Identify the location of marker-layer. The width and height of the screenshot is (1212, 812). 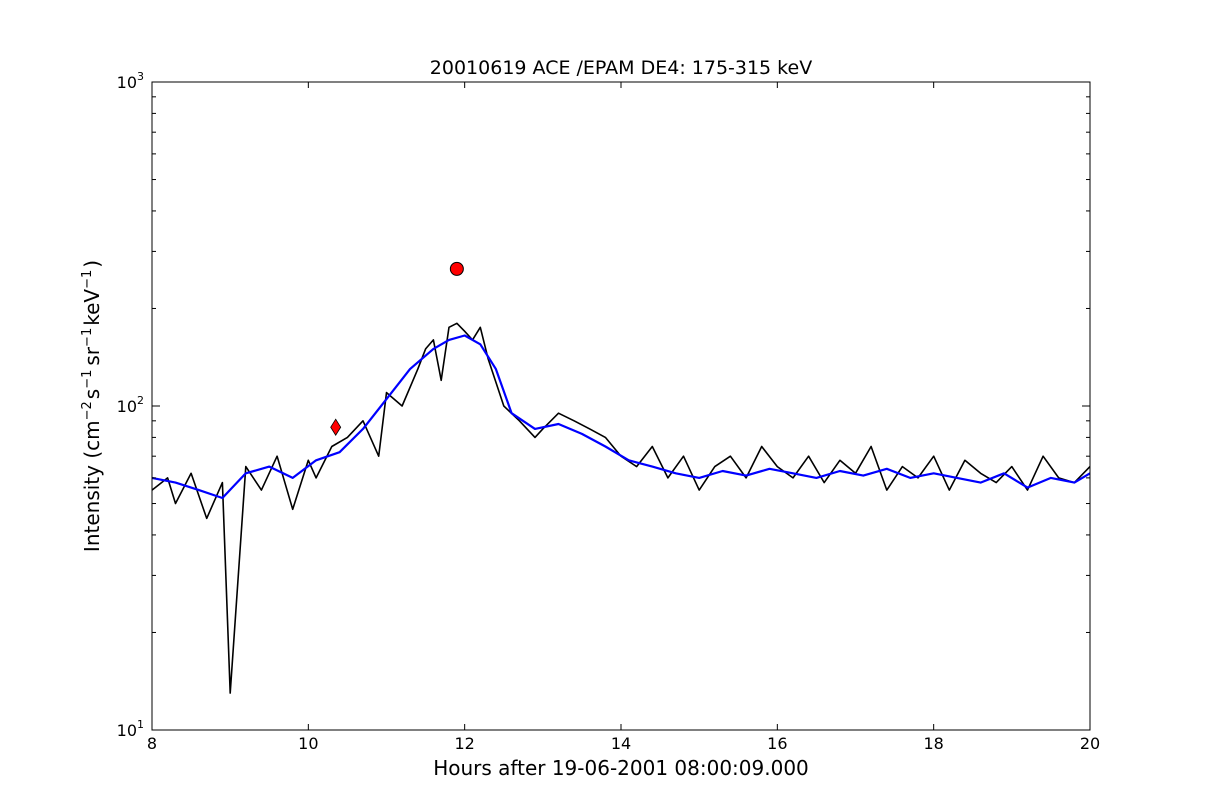
(397, 348).